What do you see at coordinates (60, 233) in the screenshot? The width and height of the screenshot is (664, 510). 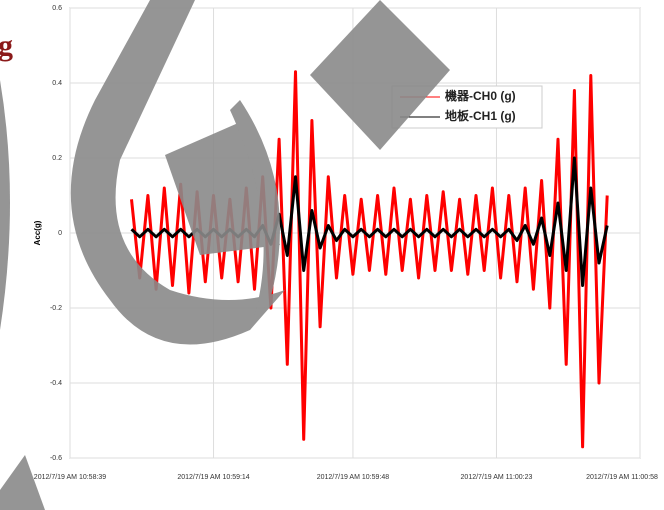 I see `y-tick-label: 0` at bounding box center [60, 233].